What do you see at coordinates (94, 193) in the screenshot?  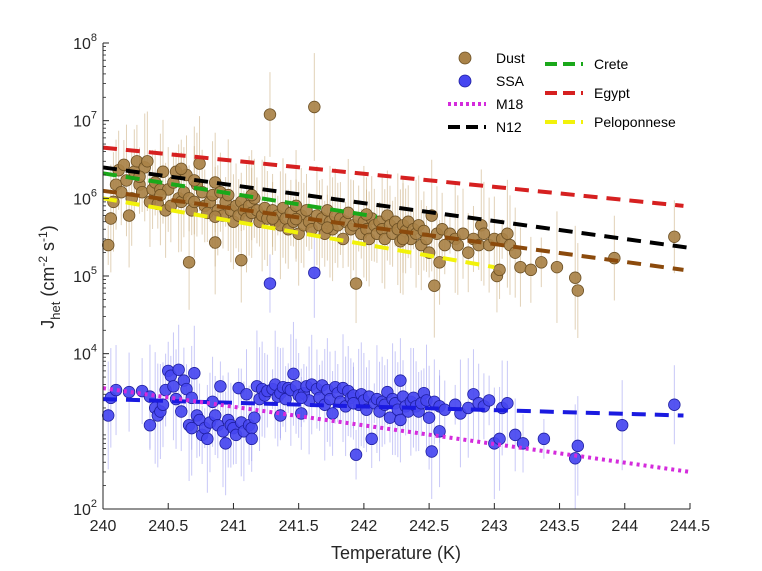 I see `y-tick-exponent: 6` at bounding box center [94, 193].